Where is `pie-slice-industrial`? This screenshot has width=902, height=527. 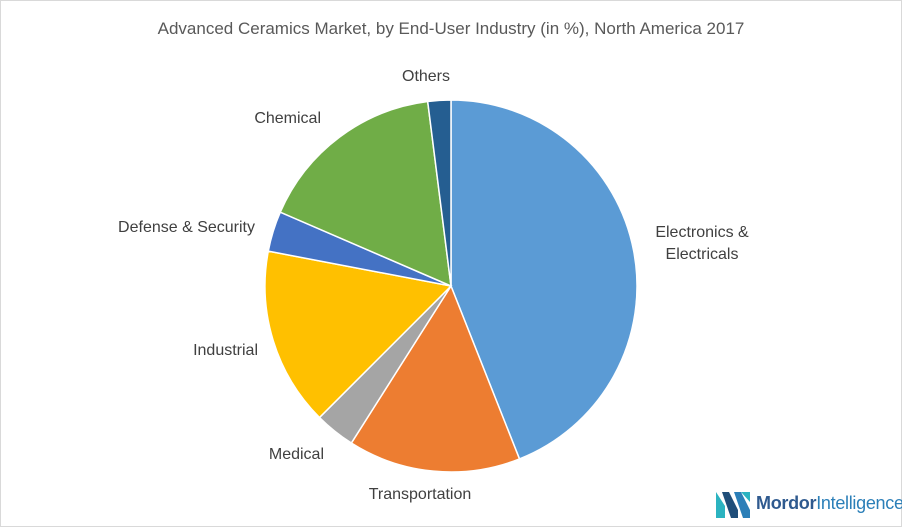 pie-slice-industrial is located at coordinates (358, 334).